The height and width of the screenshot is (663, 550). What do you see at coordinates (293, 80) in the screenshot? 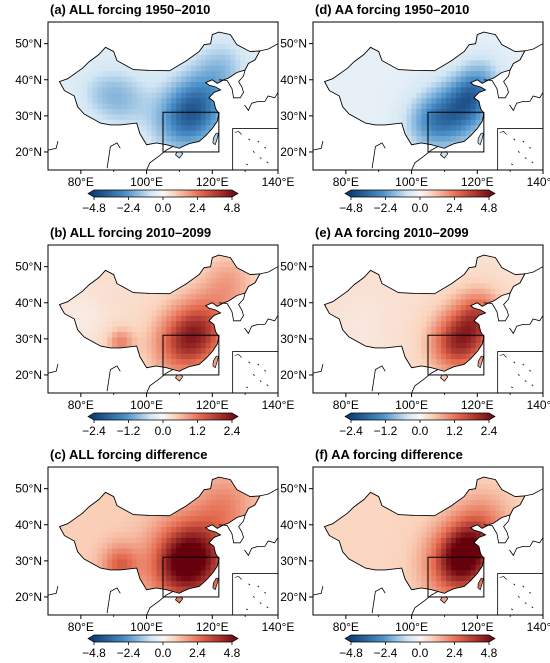
I see `lat-tick-label: 40°N` at bounding box center [293, 80].